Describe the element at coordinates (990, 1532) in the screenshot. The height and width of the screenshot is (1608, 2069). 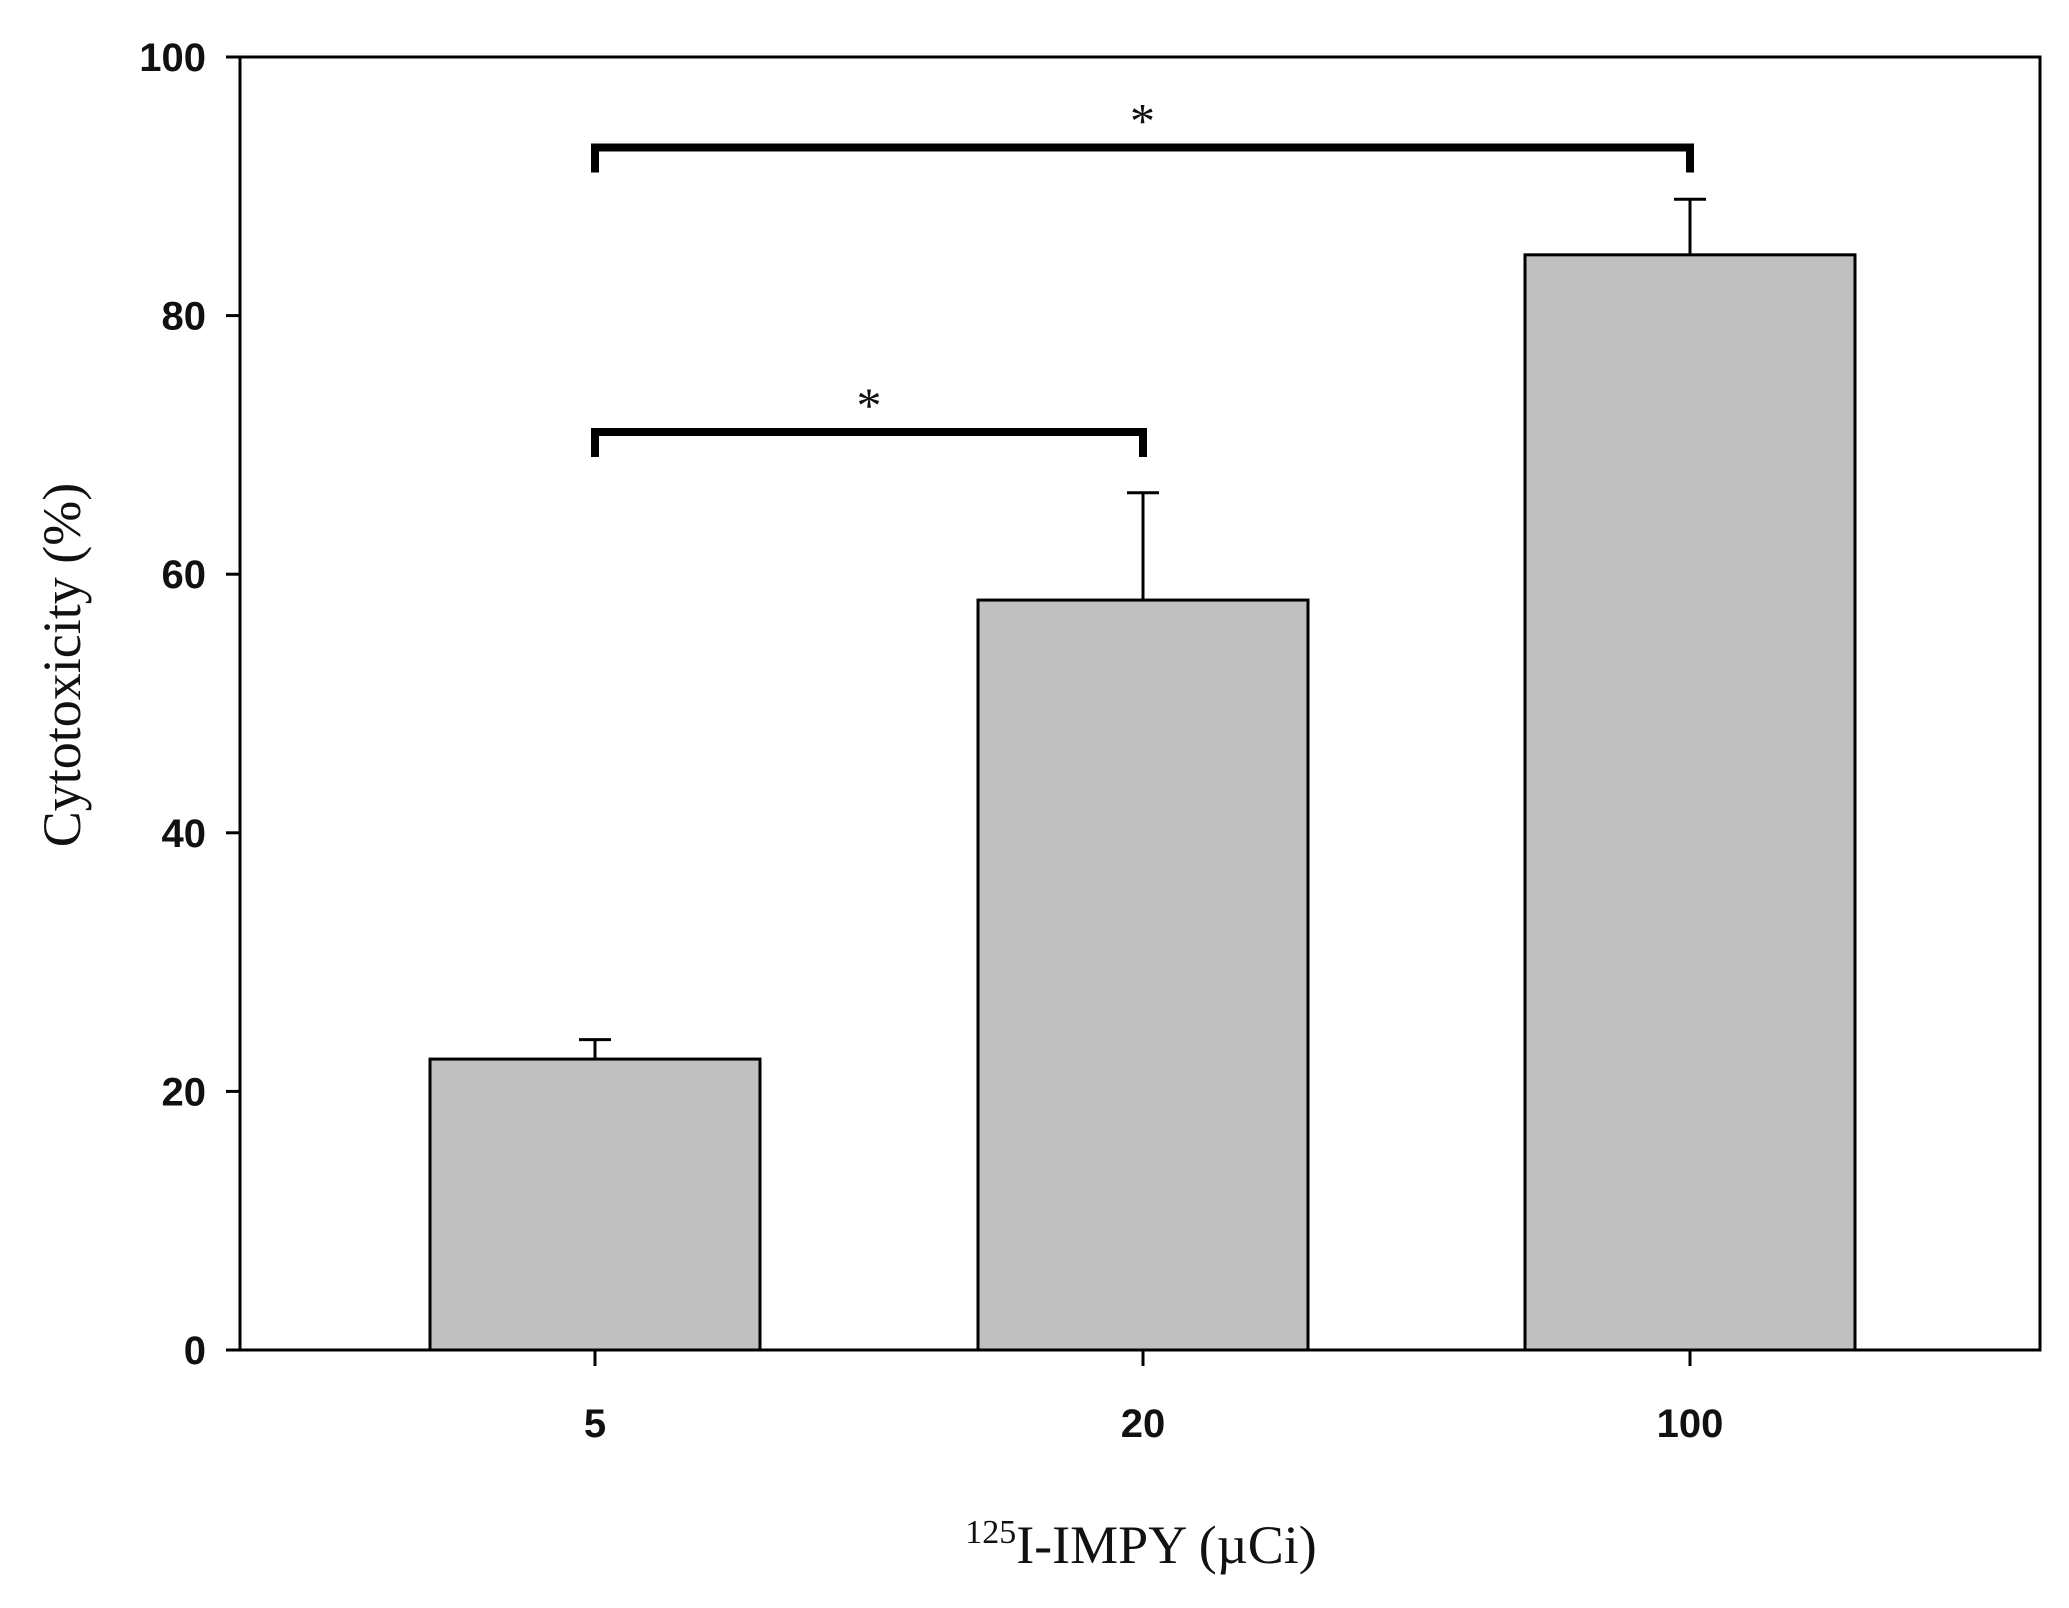
I see `x-axis-title-superscript: 125` at that location.